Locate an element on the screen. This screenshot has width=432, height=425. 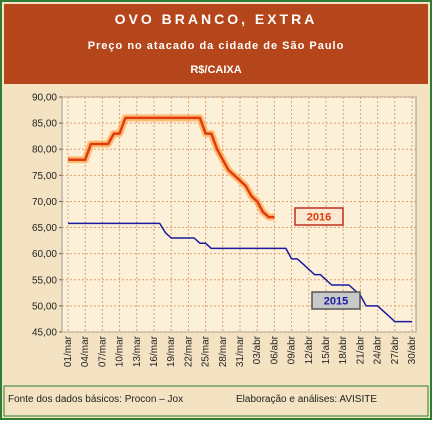
y-tick-label: 70,00 is located at coordinates (44, 202).